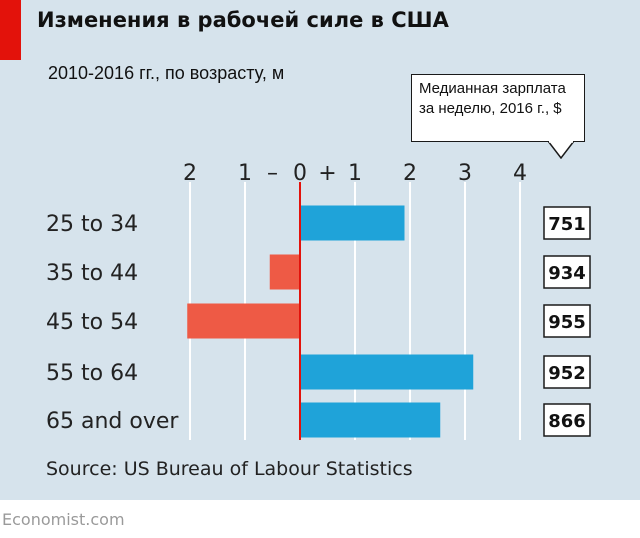  I want to click on wage-value: 955, so click(567, 322).